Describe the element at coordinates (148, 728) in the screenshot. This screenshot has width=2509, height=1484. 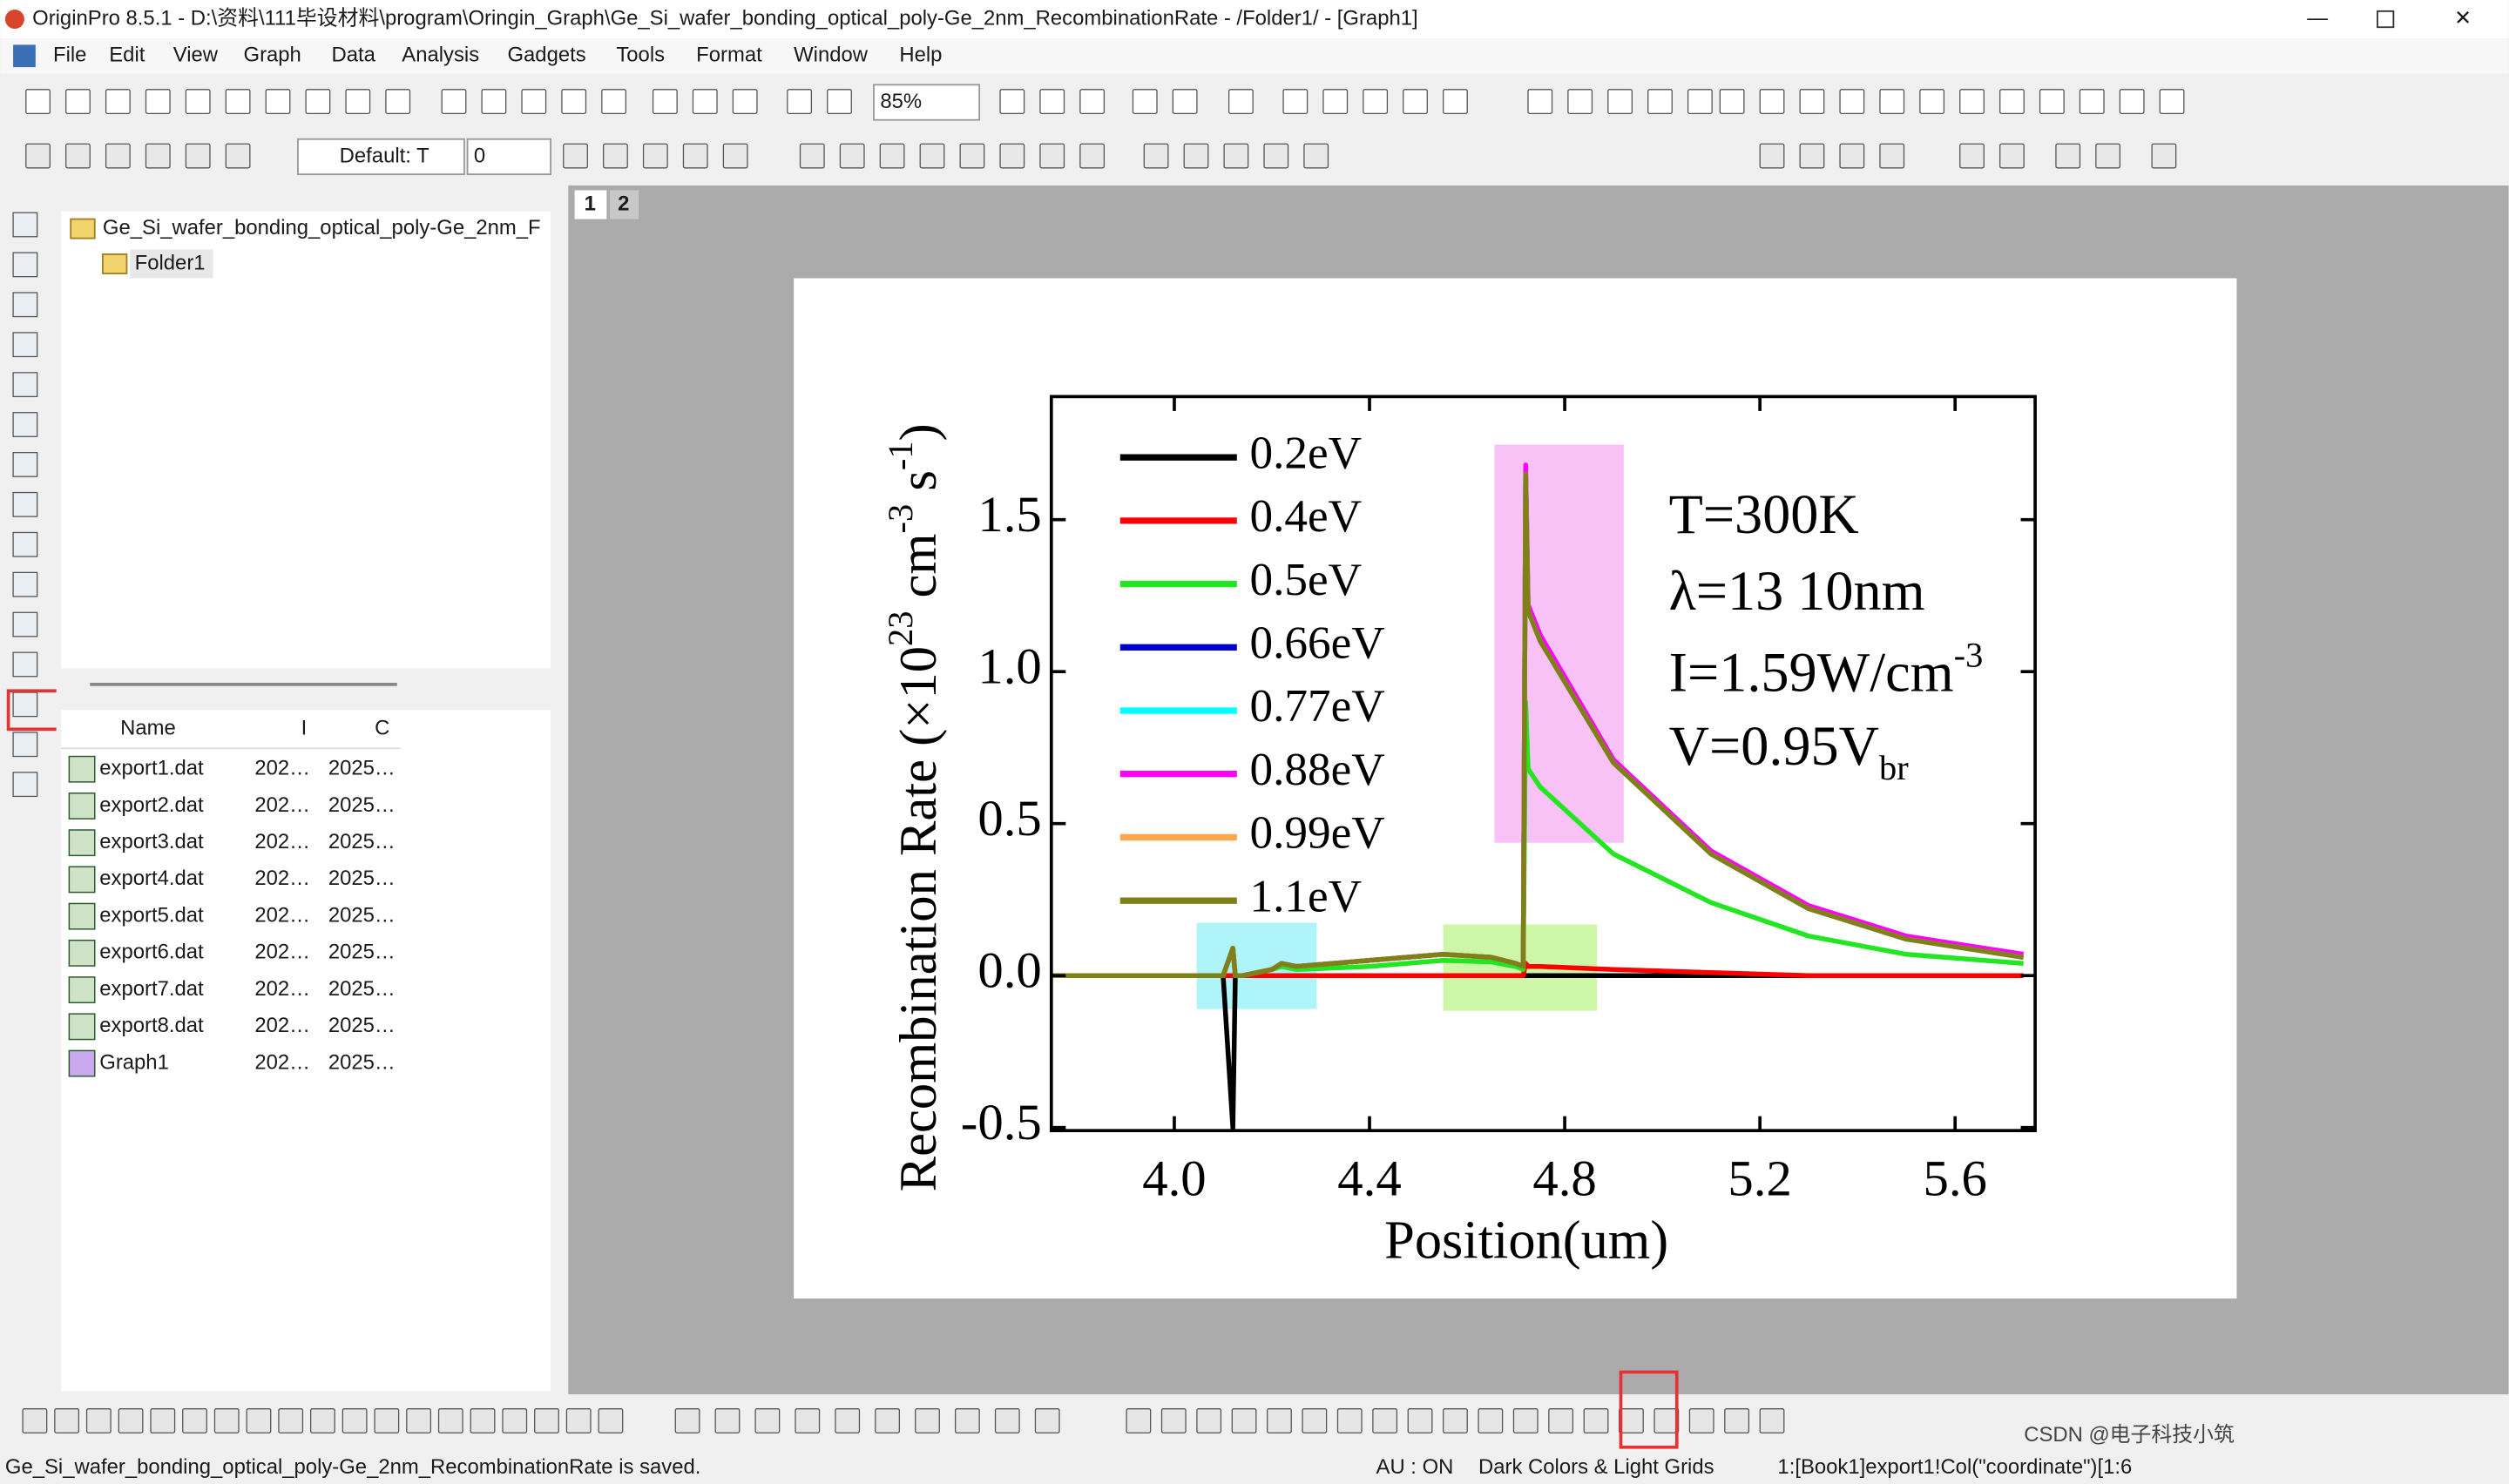
I see `column-header: Name` at that location.